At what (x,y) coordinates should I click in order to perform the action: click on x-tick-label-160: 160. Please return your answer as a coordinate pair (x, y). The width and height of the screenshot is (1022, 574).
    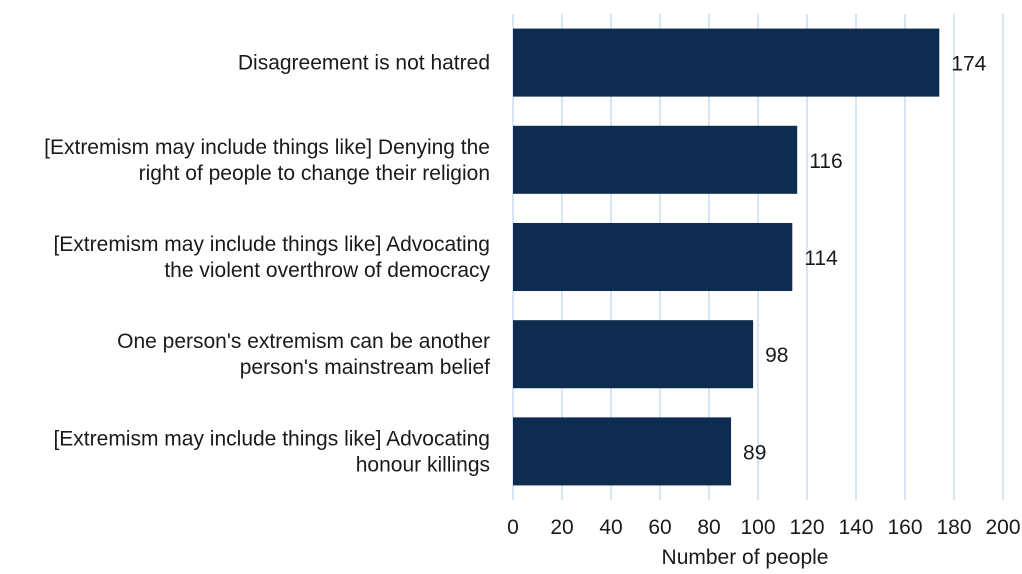
    Looking at the image, I should click on (904, 527).